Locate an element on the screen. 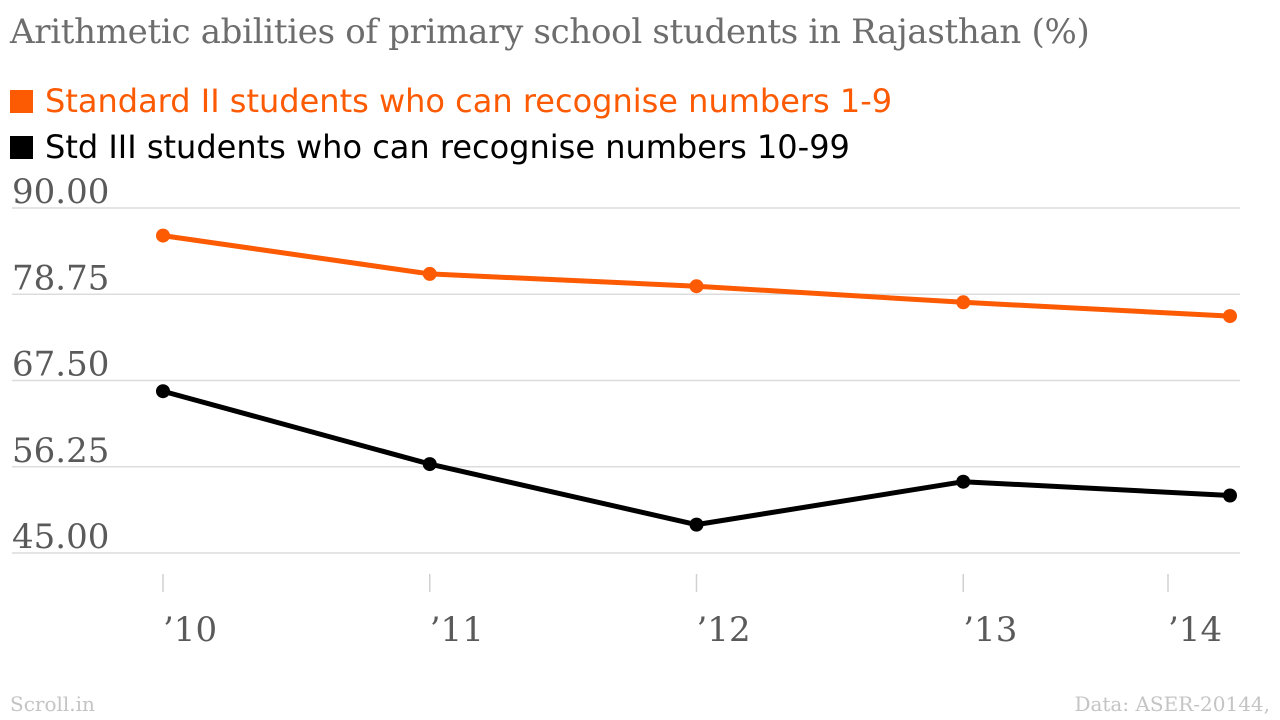 The height and width of the screenshot is (720, 1280). y-tick-label-1: 78.75 is located at coordinates (60, 278).